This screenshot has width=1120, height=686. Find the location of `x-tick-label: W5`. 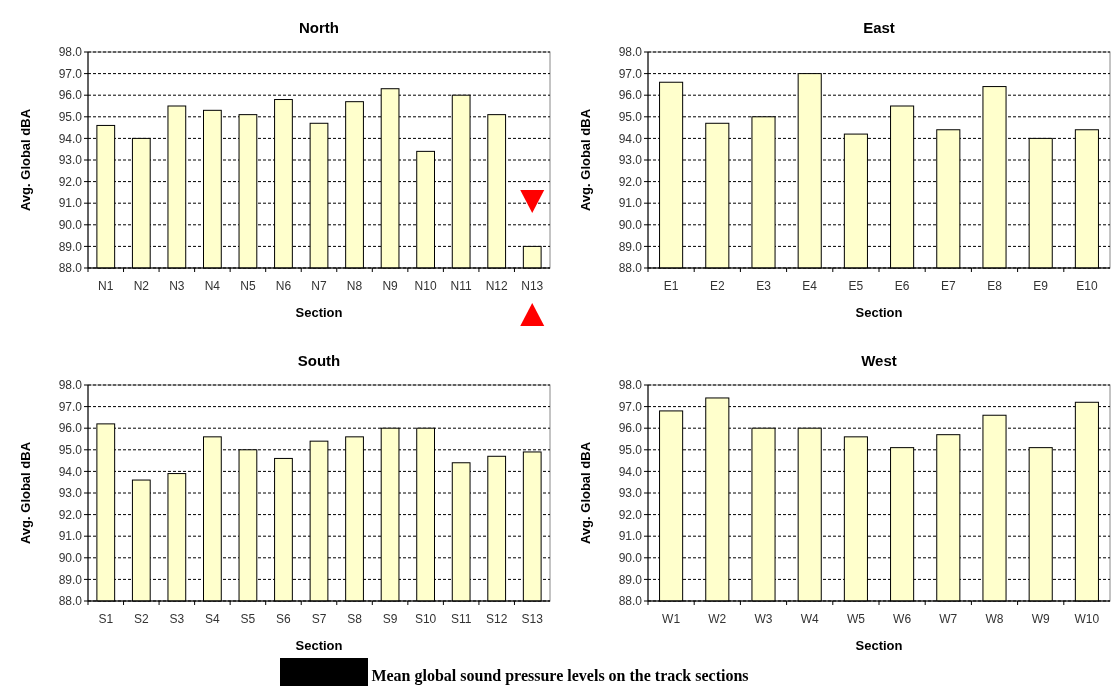

x-tick-label: W5 is located at coordinates (856, 619).